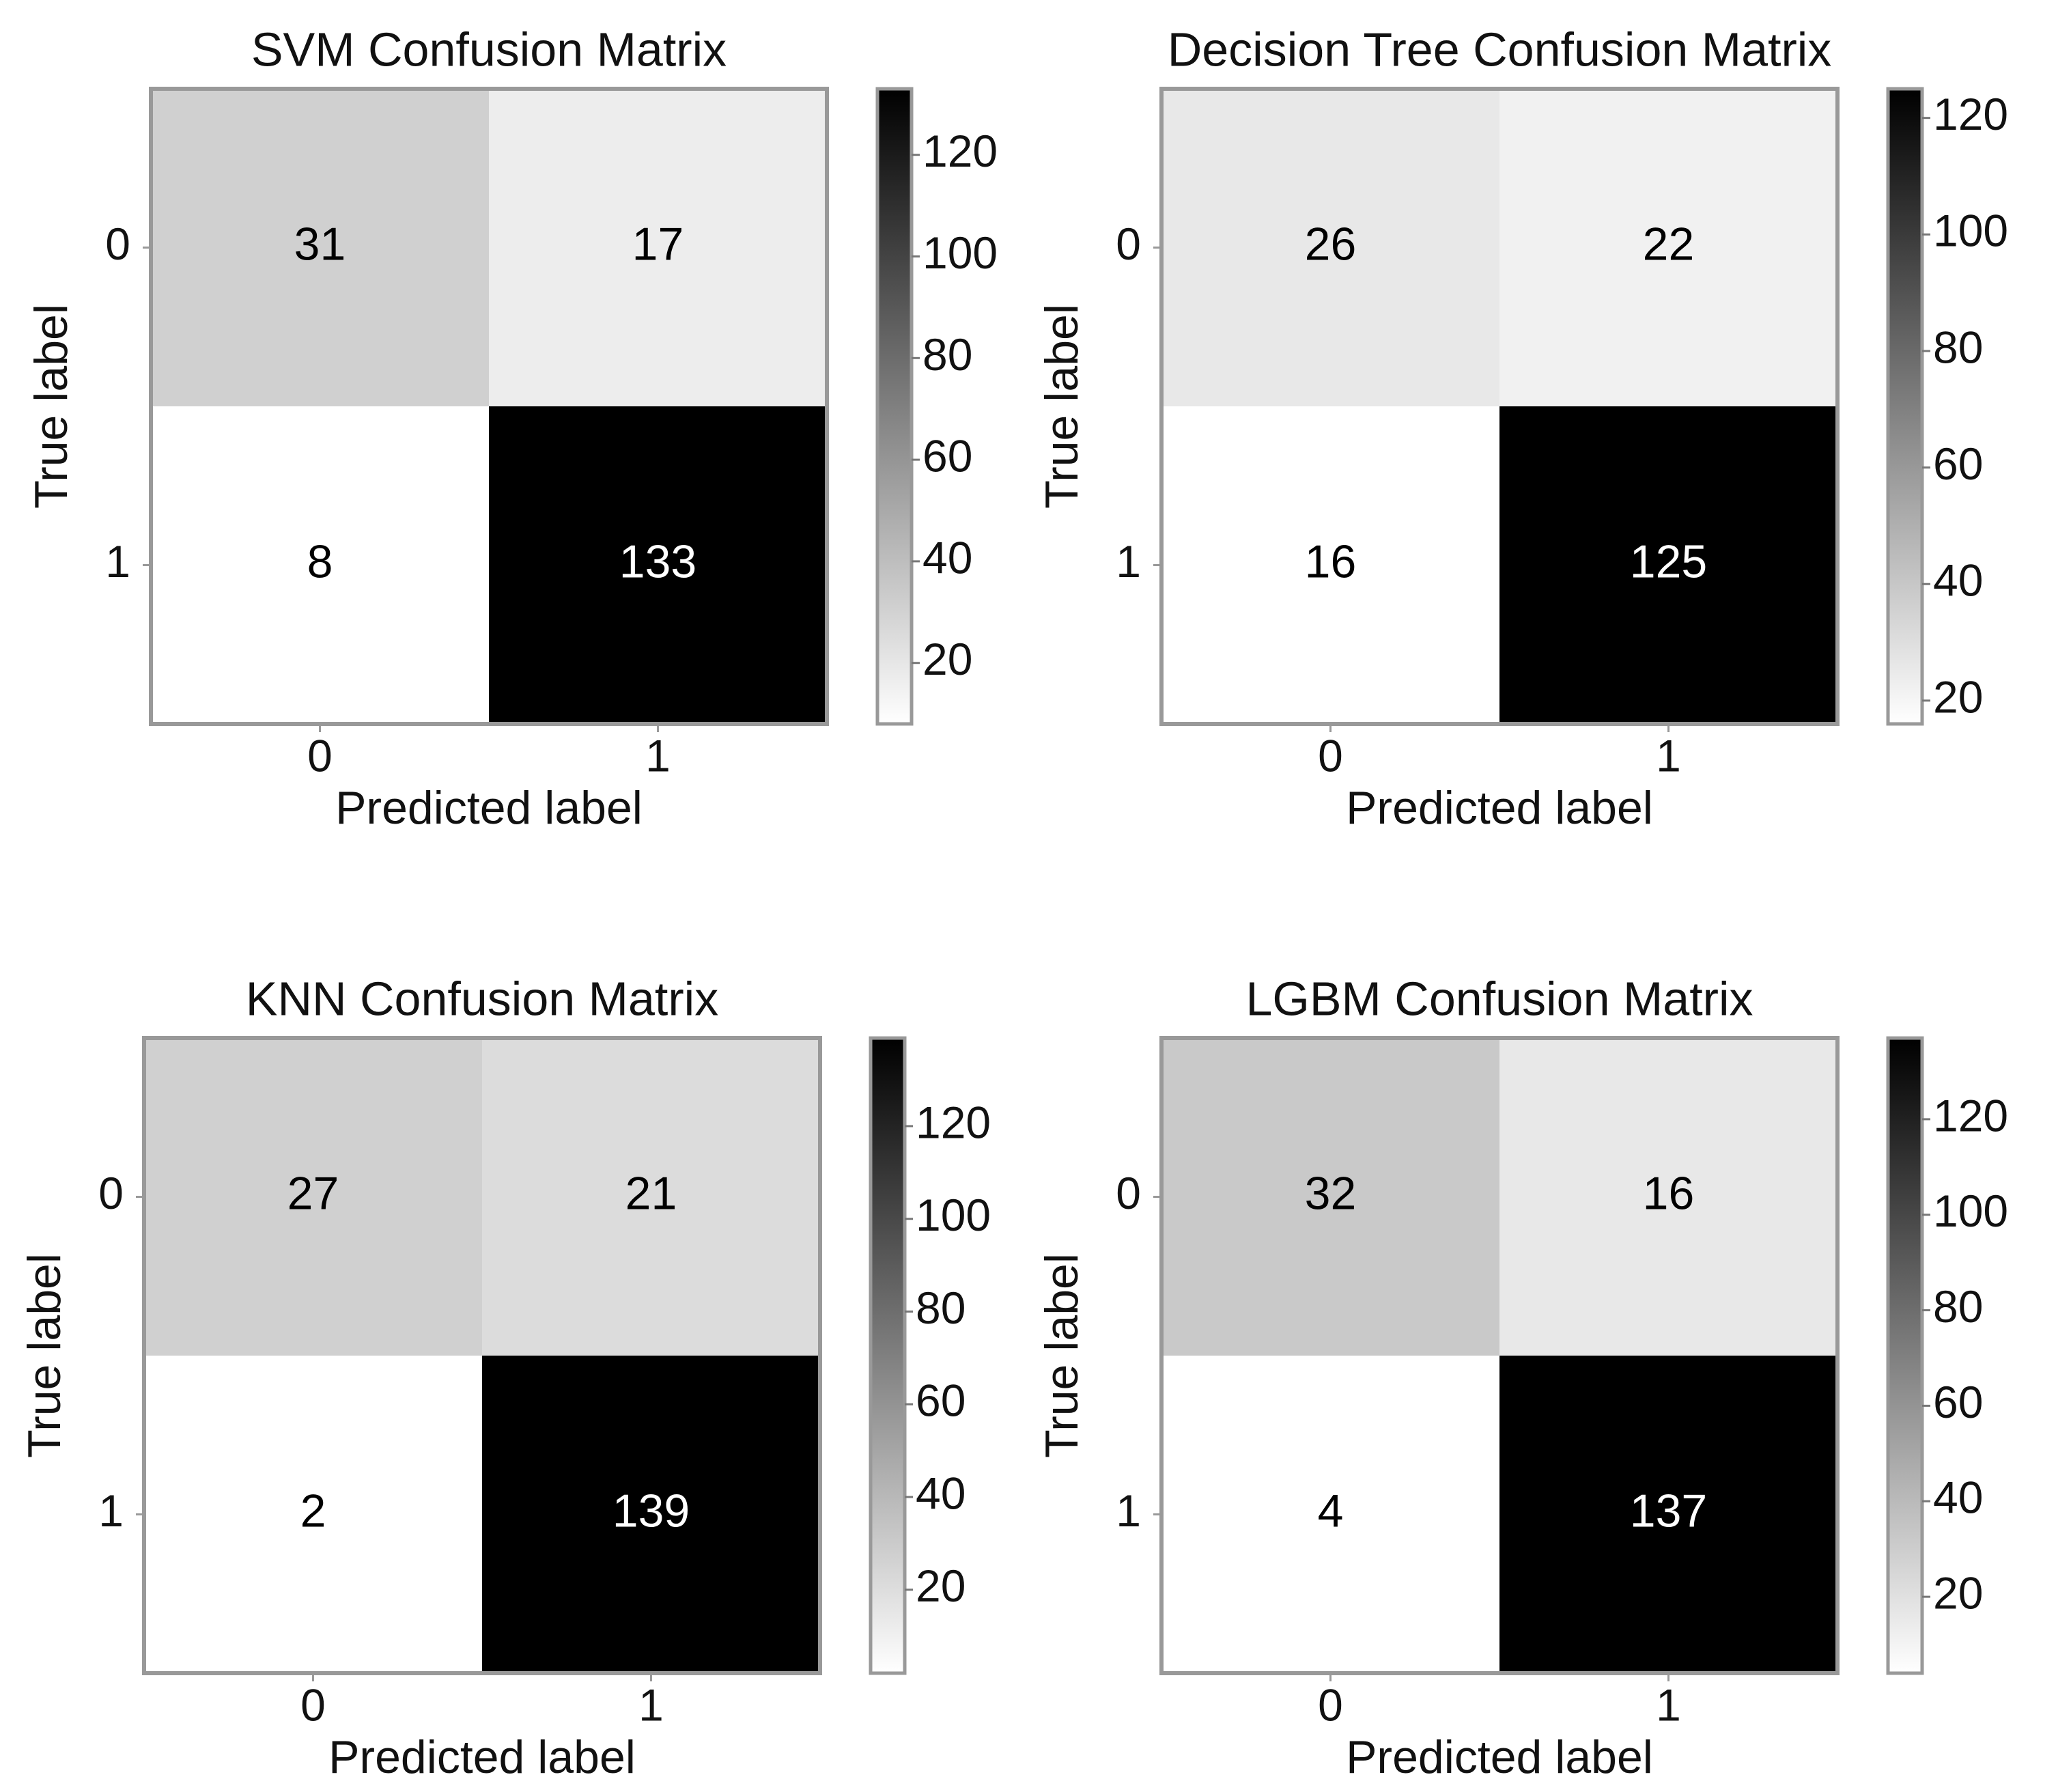 The image size is (2071, 1792). I want to click on cell-label: 133, so click(657, 561).